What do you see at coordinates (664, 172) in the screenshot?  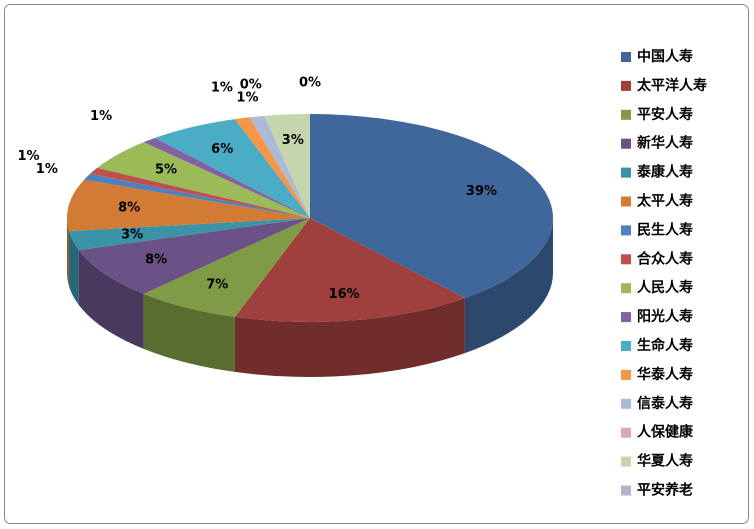 I see `legend-label: 泰康人寿` at bounding box center [664, 172].